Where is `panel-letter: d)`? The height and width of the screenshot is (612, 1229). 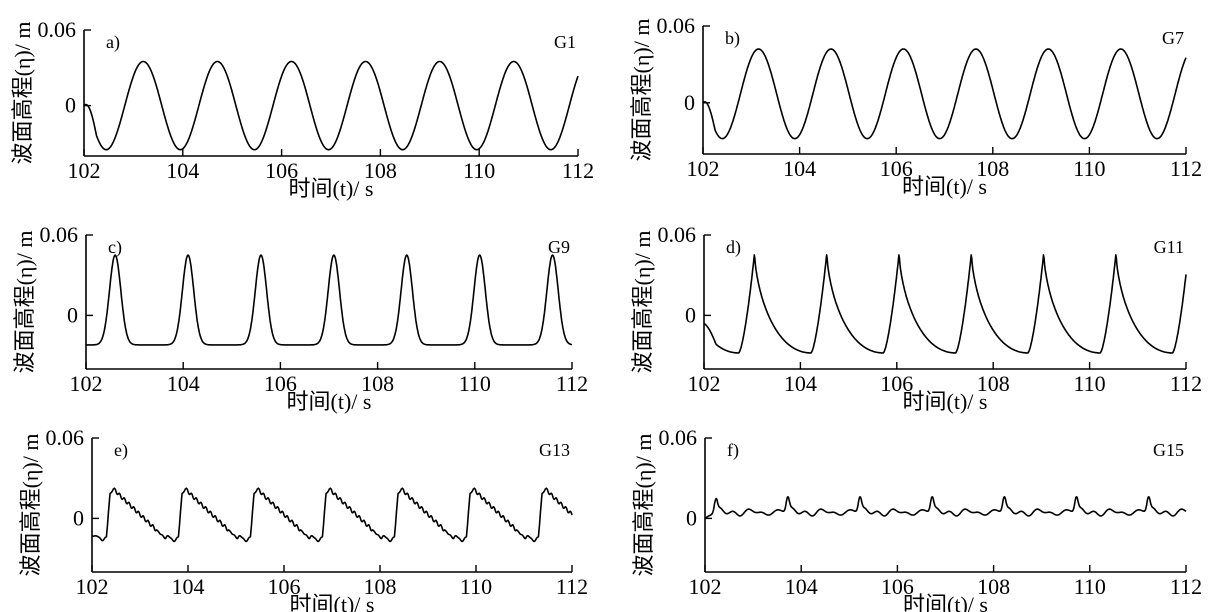 panel-letter: d) is located at coordinates (733, 247).